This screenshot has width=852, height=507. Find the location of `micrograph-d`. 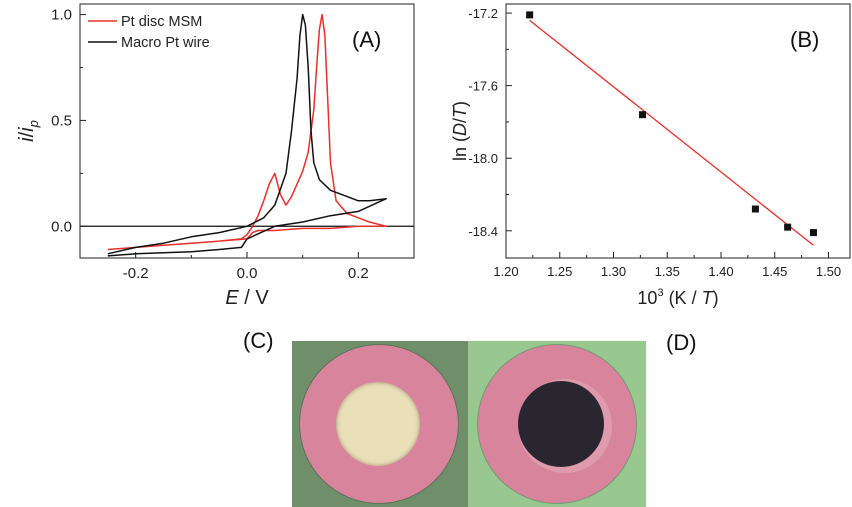

micrograph-d is located at coordinates (557, 424).